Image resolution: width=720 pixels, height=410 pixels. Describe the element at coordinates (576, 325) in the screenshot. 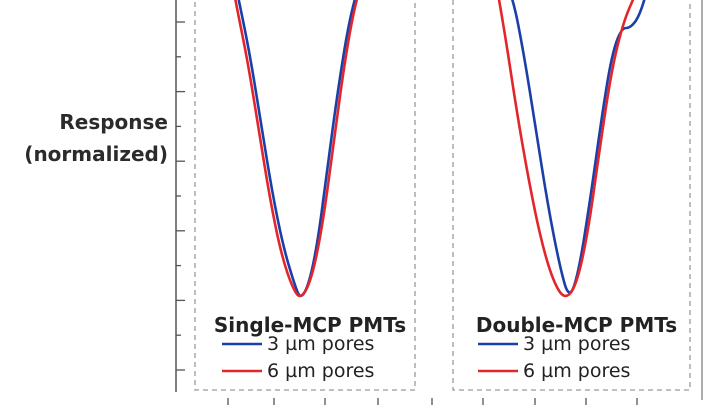

I see `panel-title: Double-MCP PMTs` at that location.